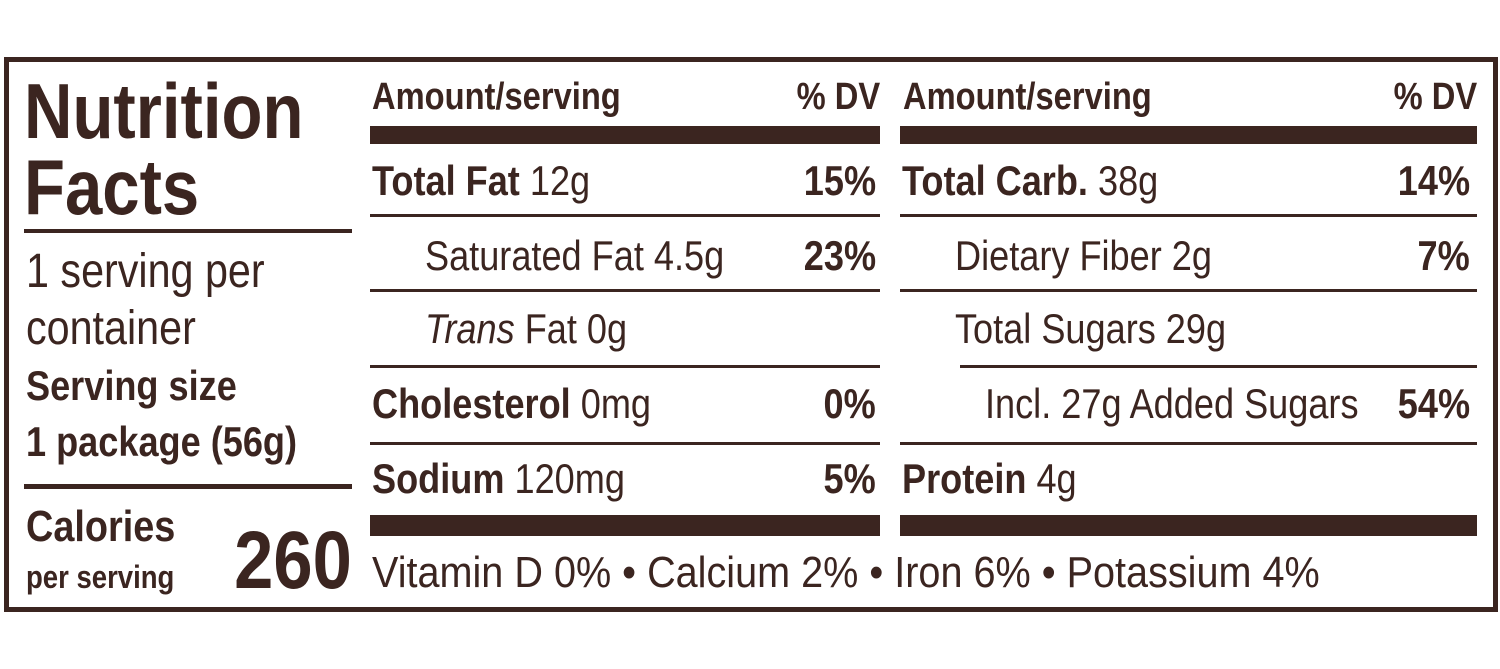 This screenshot has height=669, width=1500. I want to click on servings: 1 serving per, so click(145, 271).